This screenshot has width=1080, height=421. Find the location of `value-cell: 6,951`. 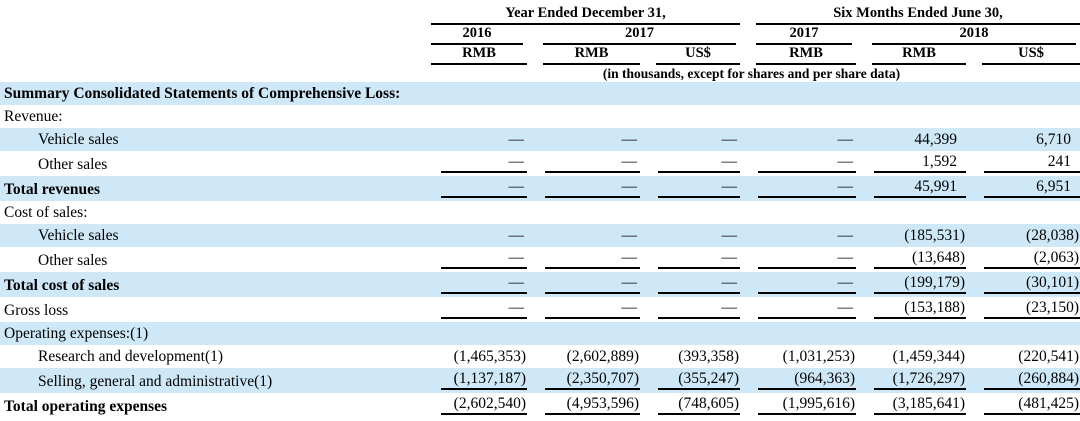

value-cell: 6,951 is located at coordinates (1023, 188).